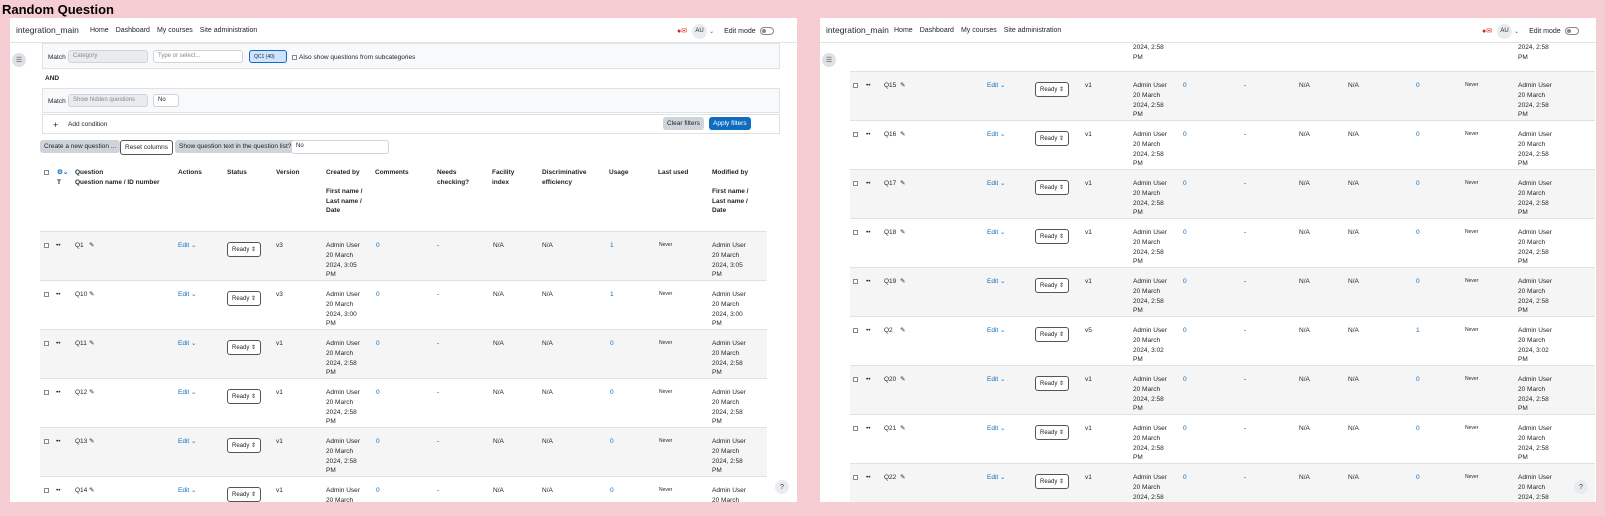 This screenshot has height=516, width=1605. Describe the element at coordinates (730, 123) in the screenshot. I see `apply-filters-button: Apply filters` at that location.